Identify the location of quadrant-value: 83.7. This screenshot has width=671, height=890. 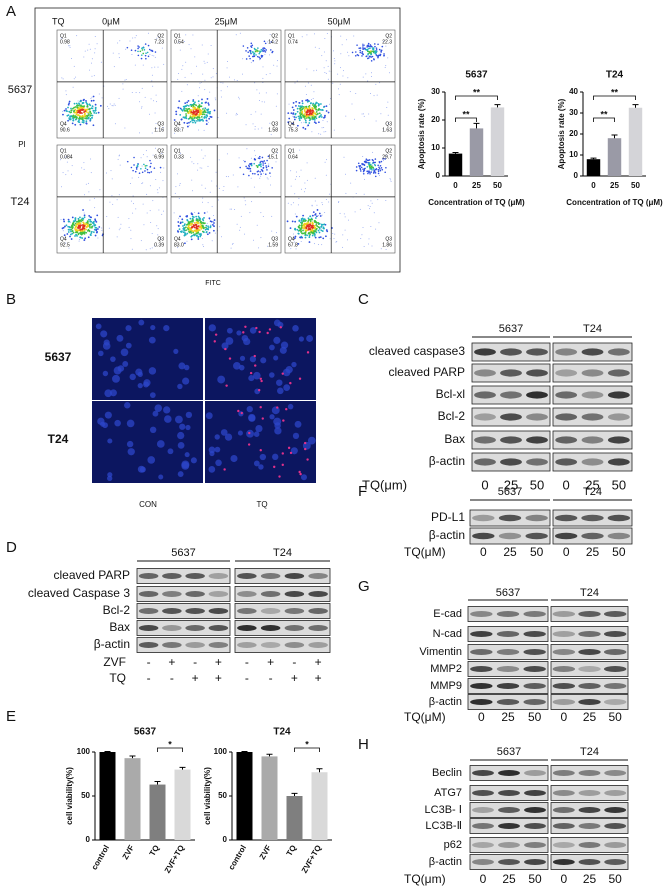
(179, 130).